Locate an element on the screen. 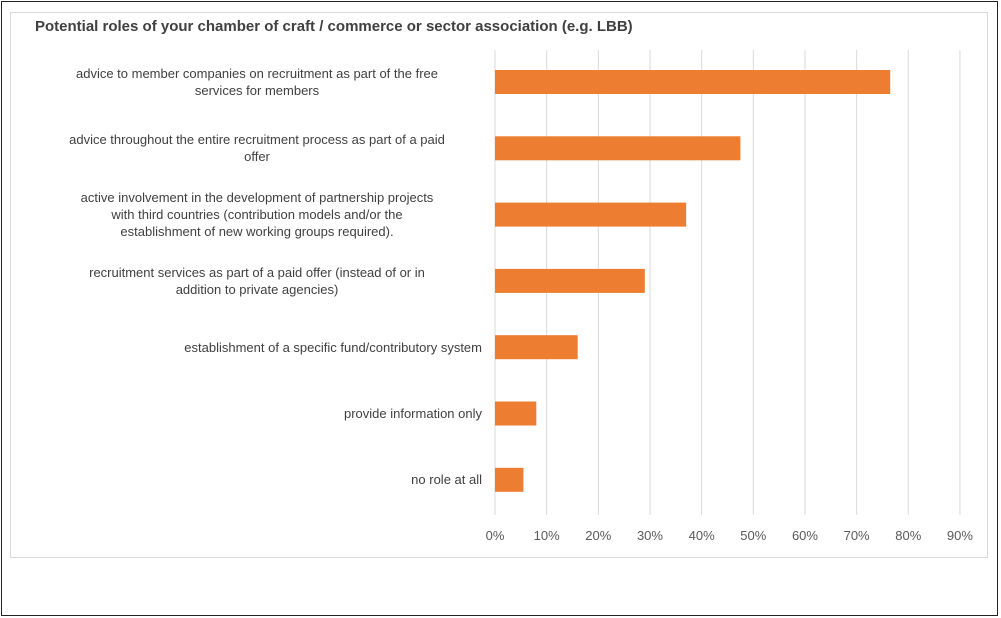  category-label-5: provide information only is located at coordinates (257, 413).